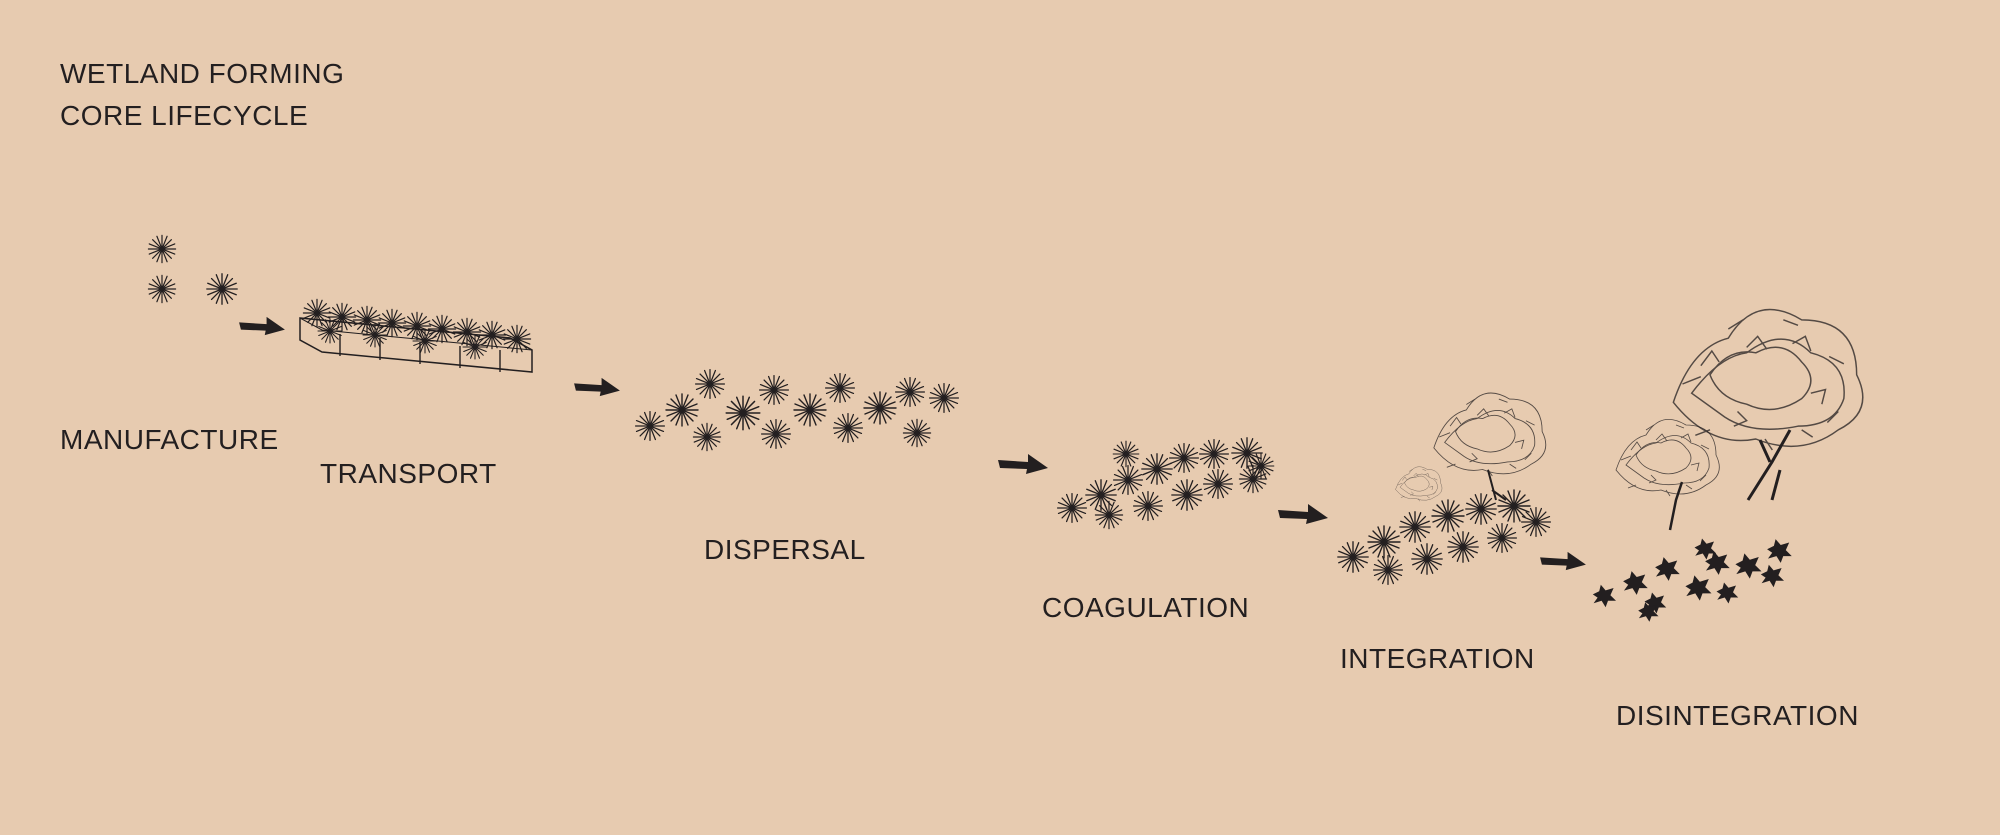 The width and height of the screenshot is (2000, 835). Describe the element at coordinates (416, 335) in the screenshot. I see `transport-pallet-illustration` at that location.